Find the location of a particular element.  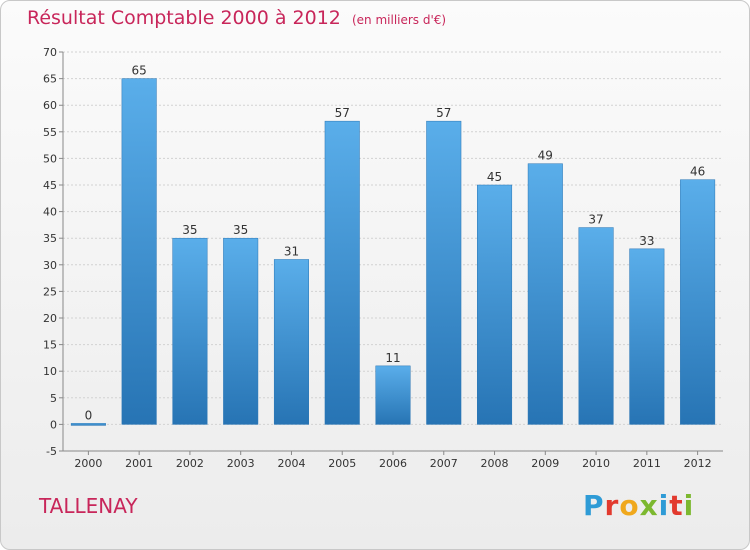

bar-2007 is located at coordinates (444, 272).